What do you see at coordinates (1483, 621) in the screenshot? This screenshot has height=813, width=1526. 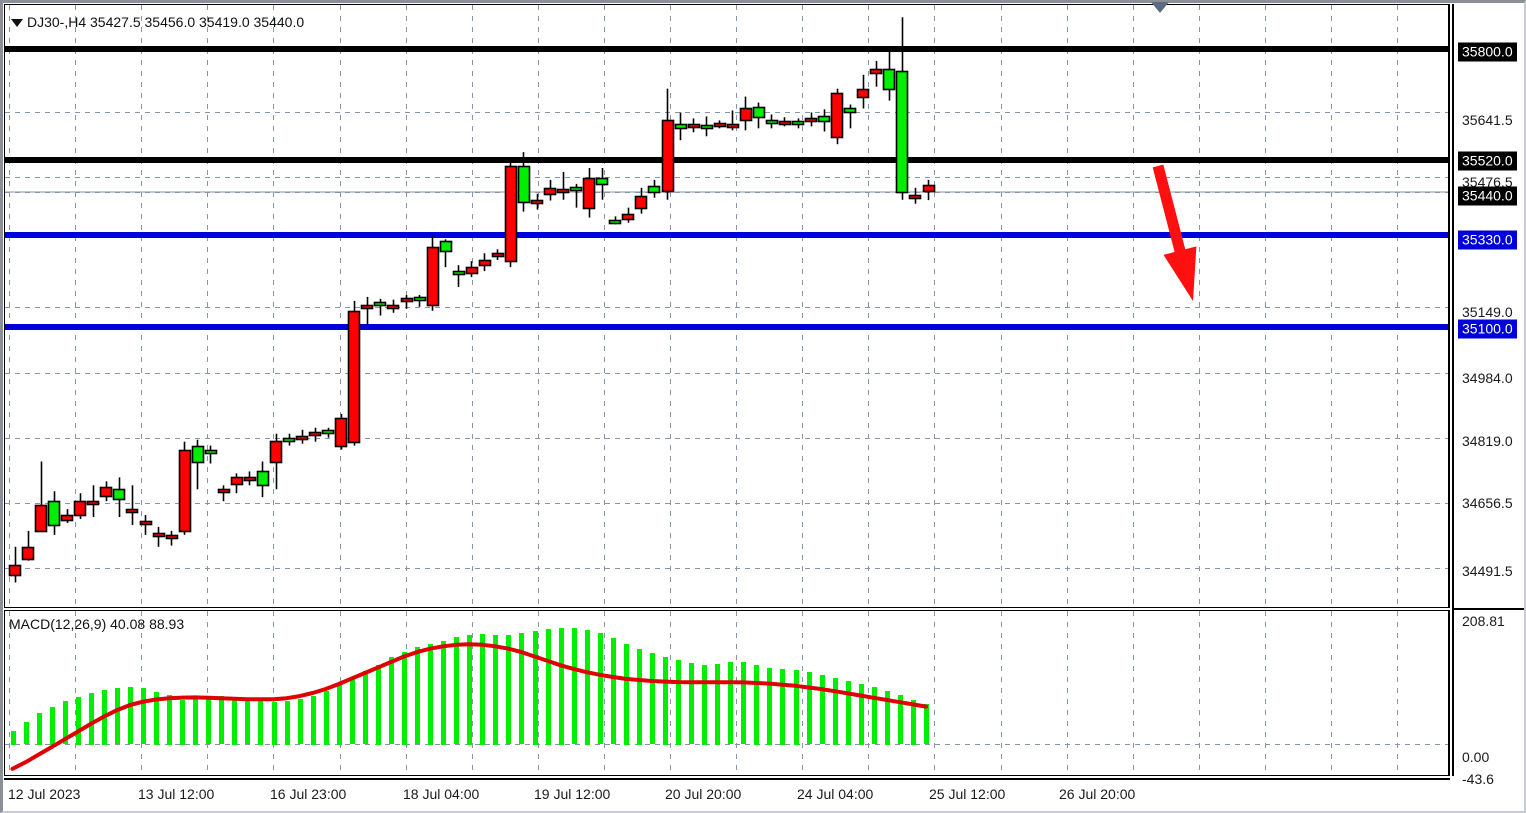 I see `macd-axis-label: 208.81` at bounding box center [1483, 621].